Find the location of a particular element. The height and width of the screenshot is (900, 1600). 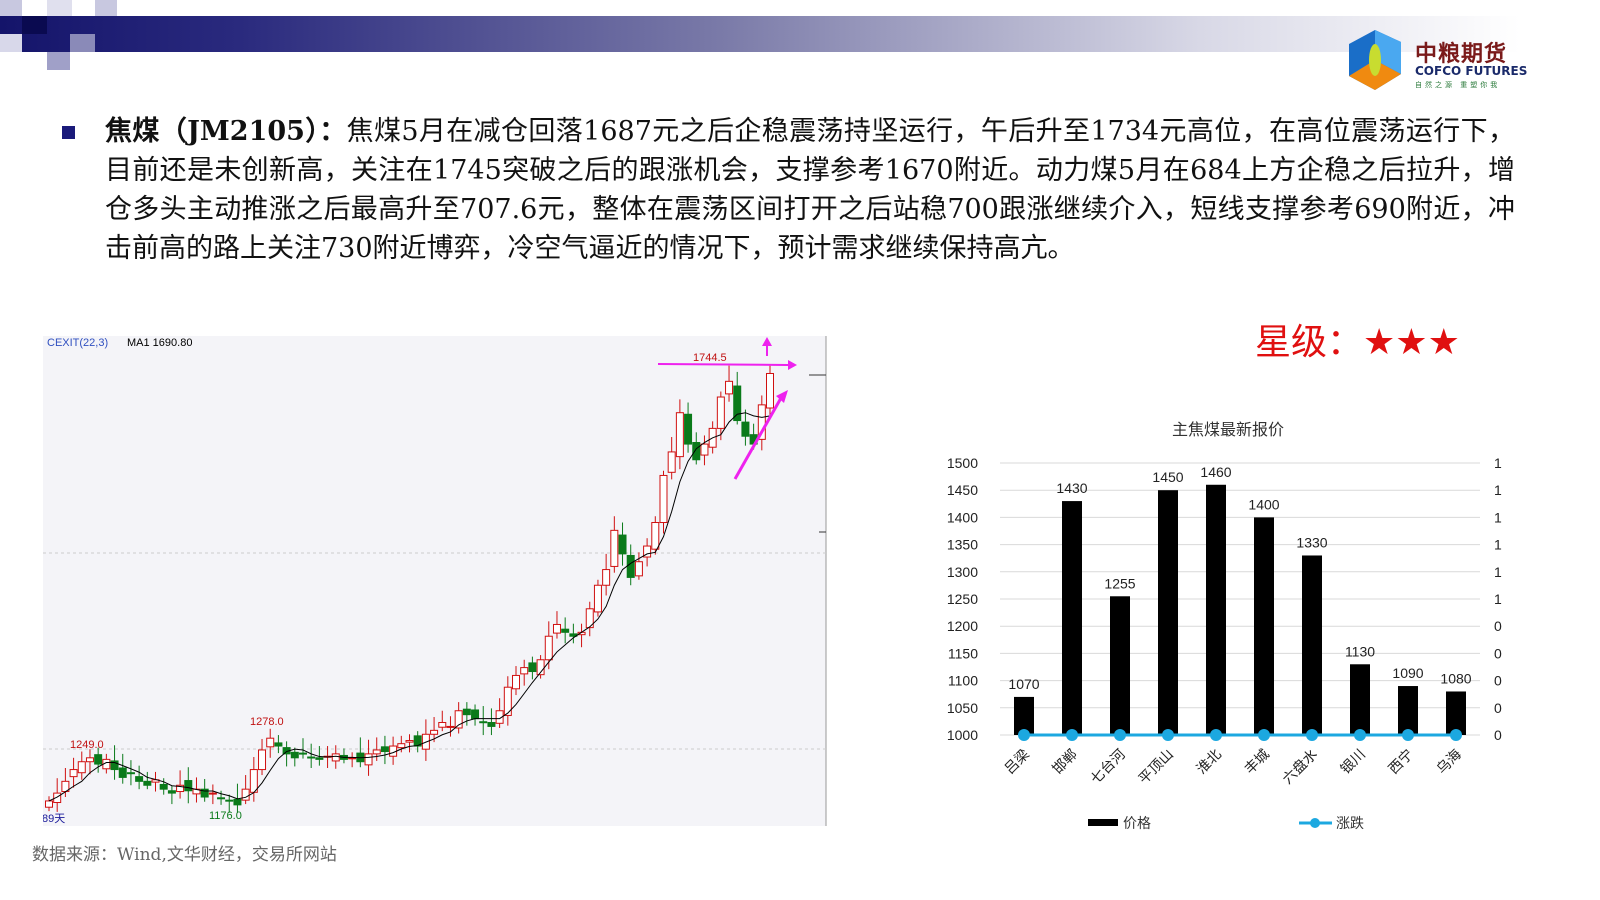

y-tick-label: 1450 is located at coordinates (962, 490).